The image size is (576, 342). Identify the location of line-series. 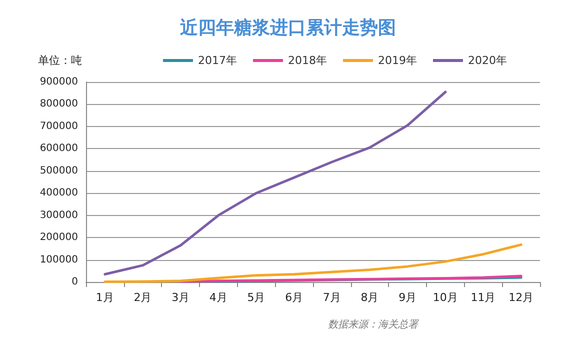
(313, 263).